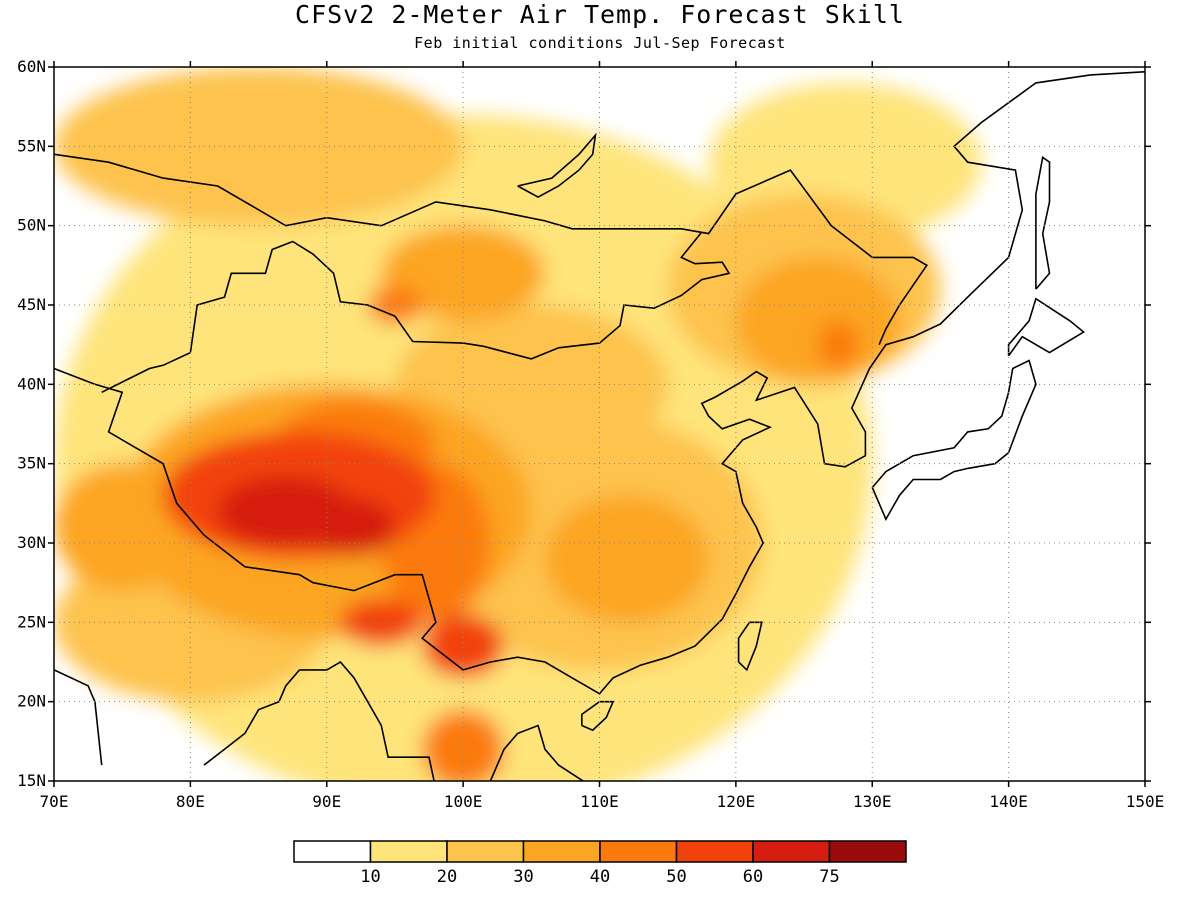 This screenshot has width=1200, height=900. What do you see at coordinates (31, 145) in the screenshot?
I see `y-tick-label: 55N` at bounding box center [31, 145].